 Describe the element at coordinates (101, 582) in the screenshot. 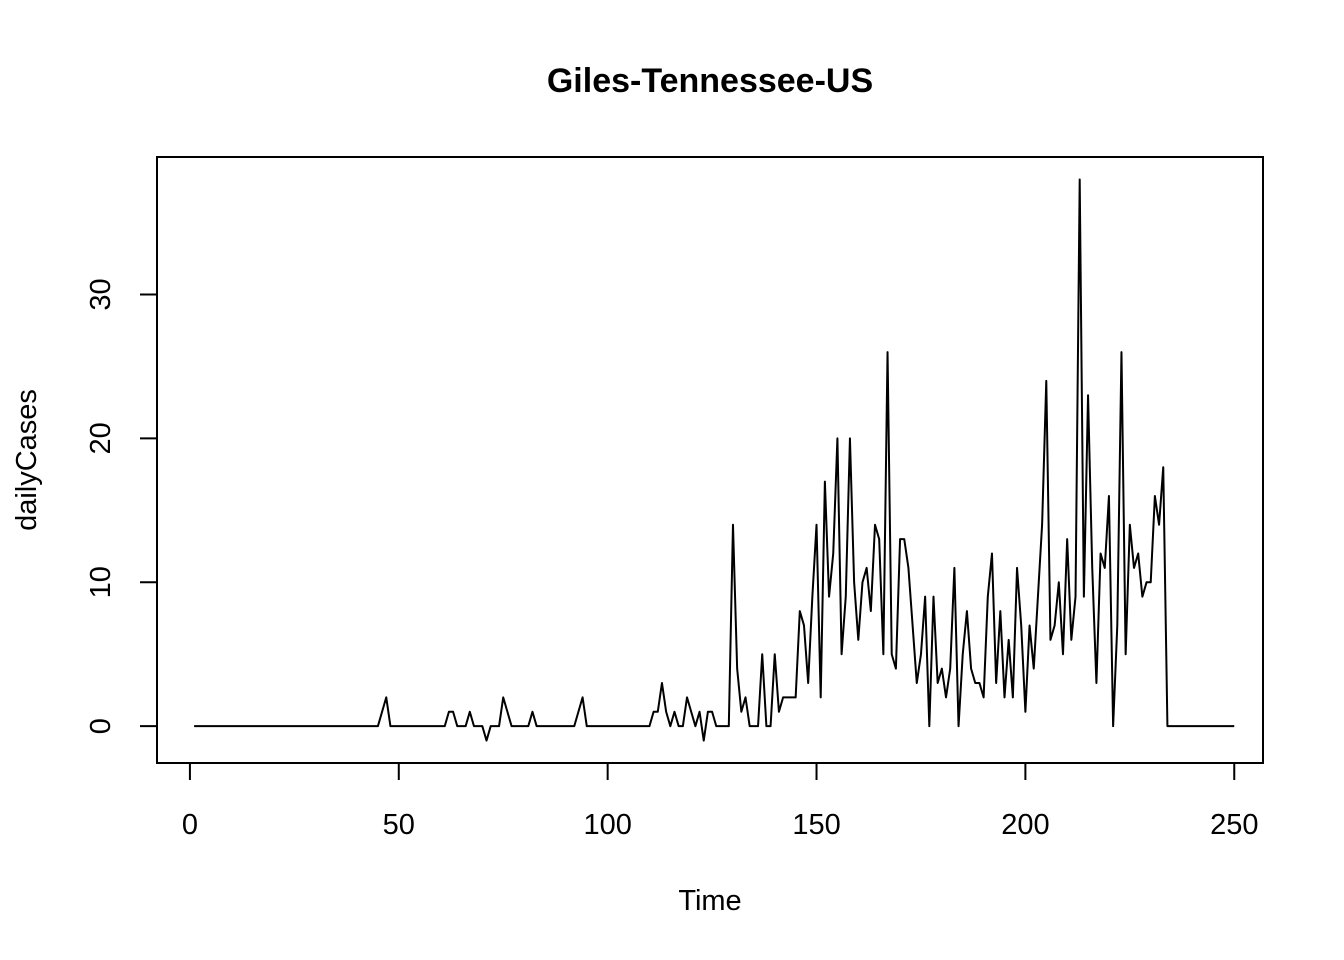

I see `y-tick-label: 10` at that location.